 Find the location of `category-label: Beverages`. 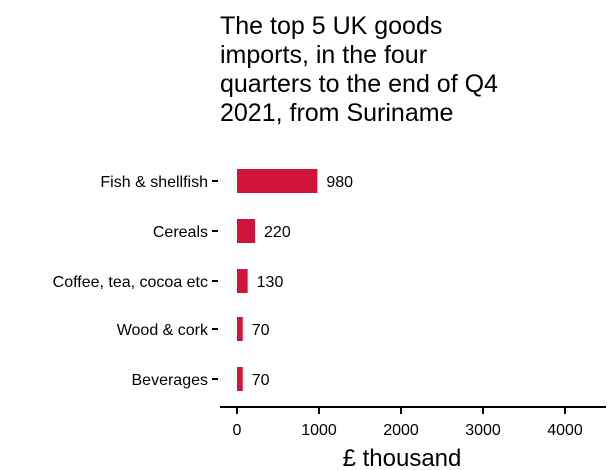

category-label: Beverages is located at coordinates (170, 380).